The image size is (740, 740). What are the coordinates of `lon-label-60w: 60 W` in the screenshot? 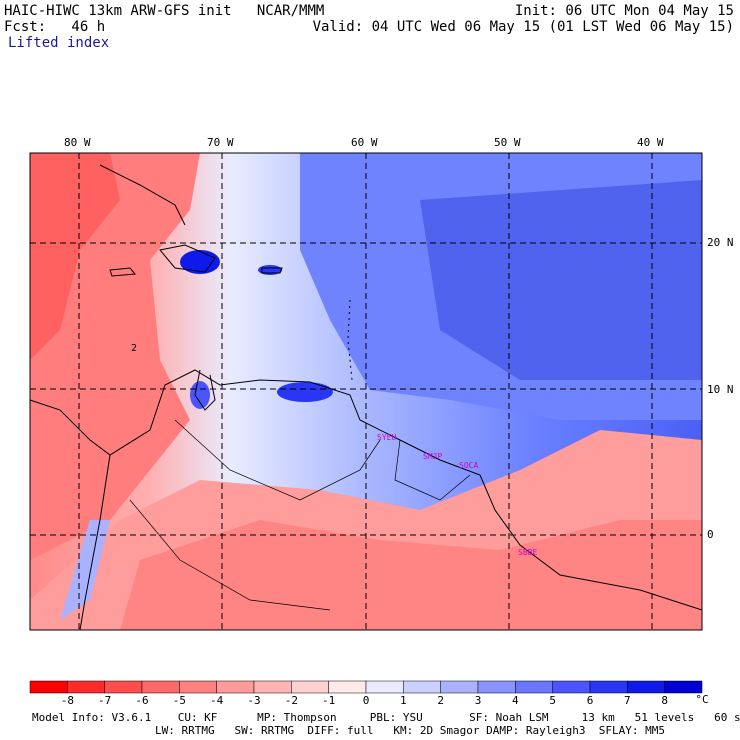 It's located at (364, 142).